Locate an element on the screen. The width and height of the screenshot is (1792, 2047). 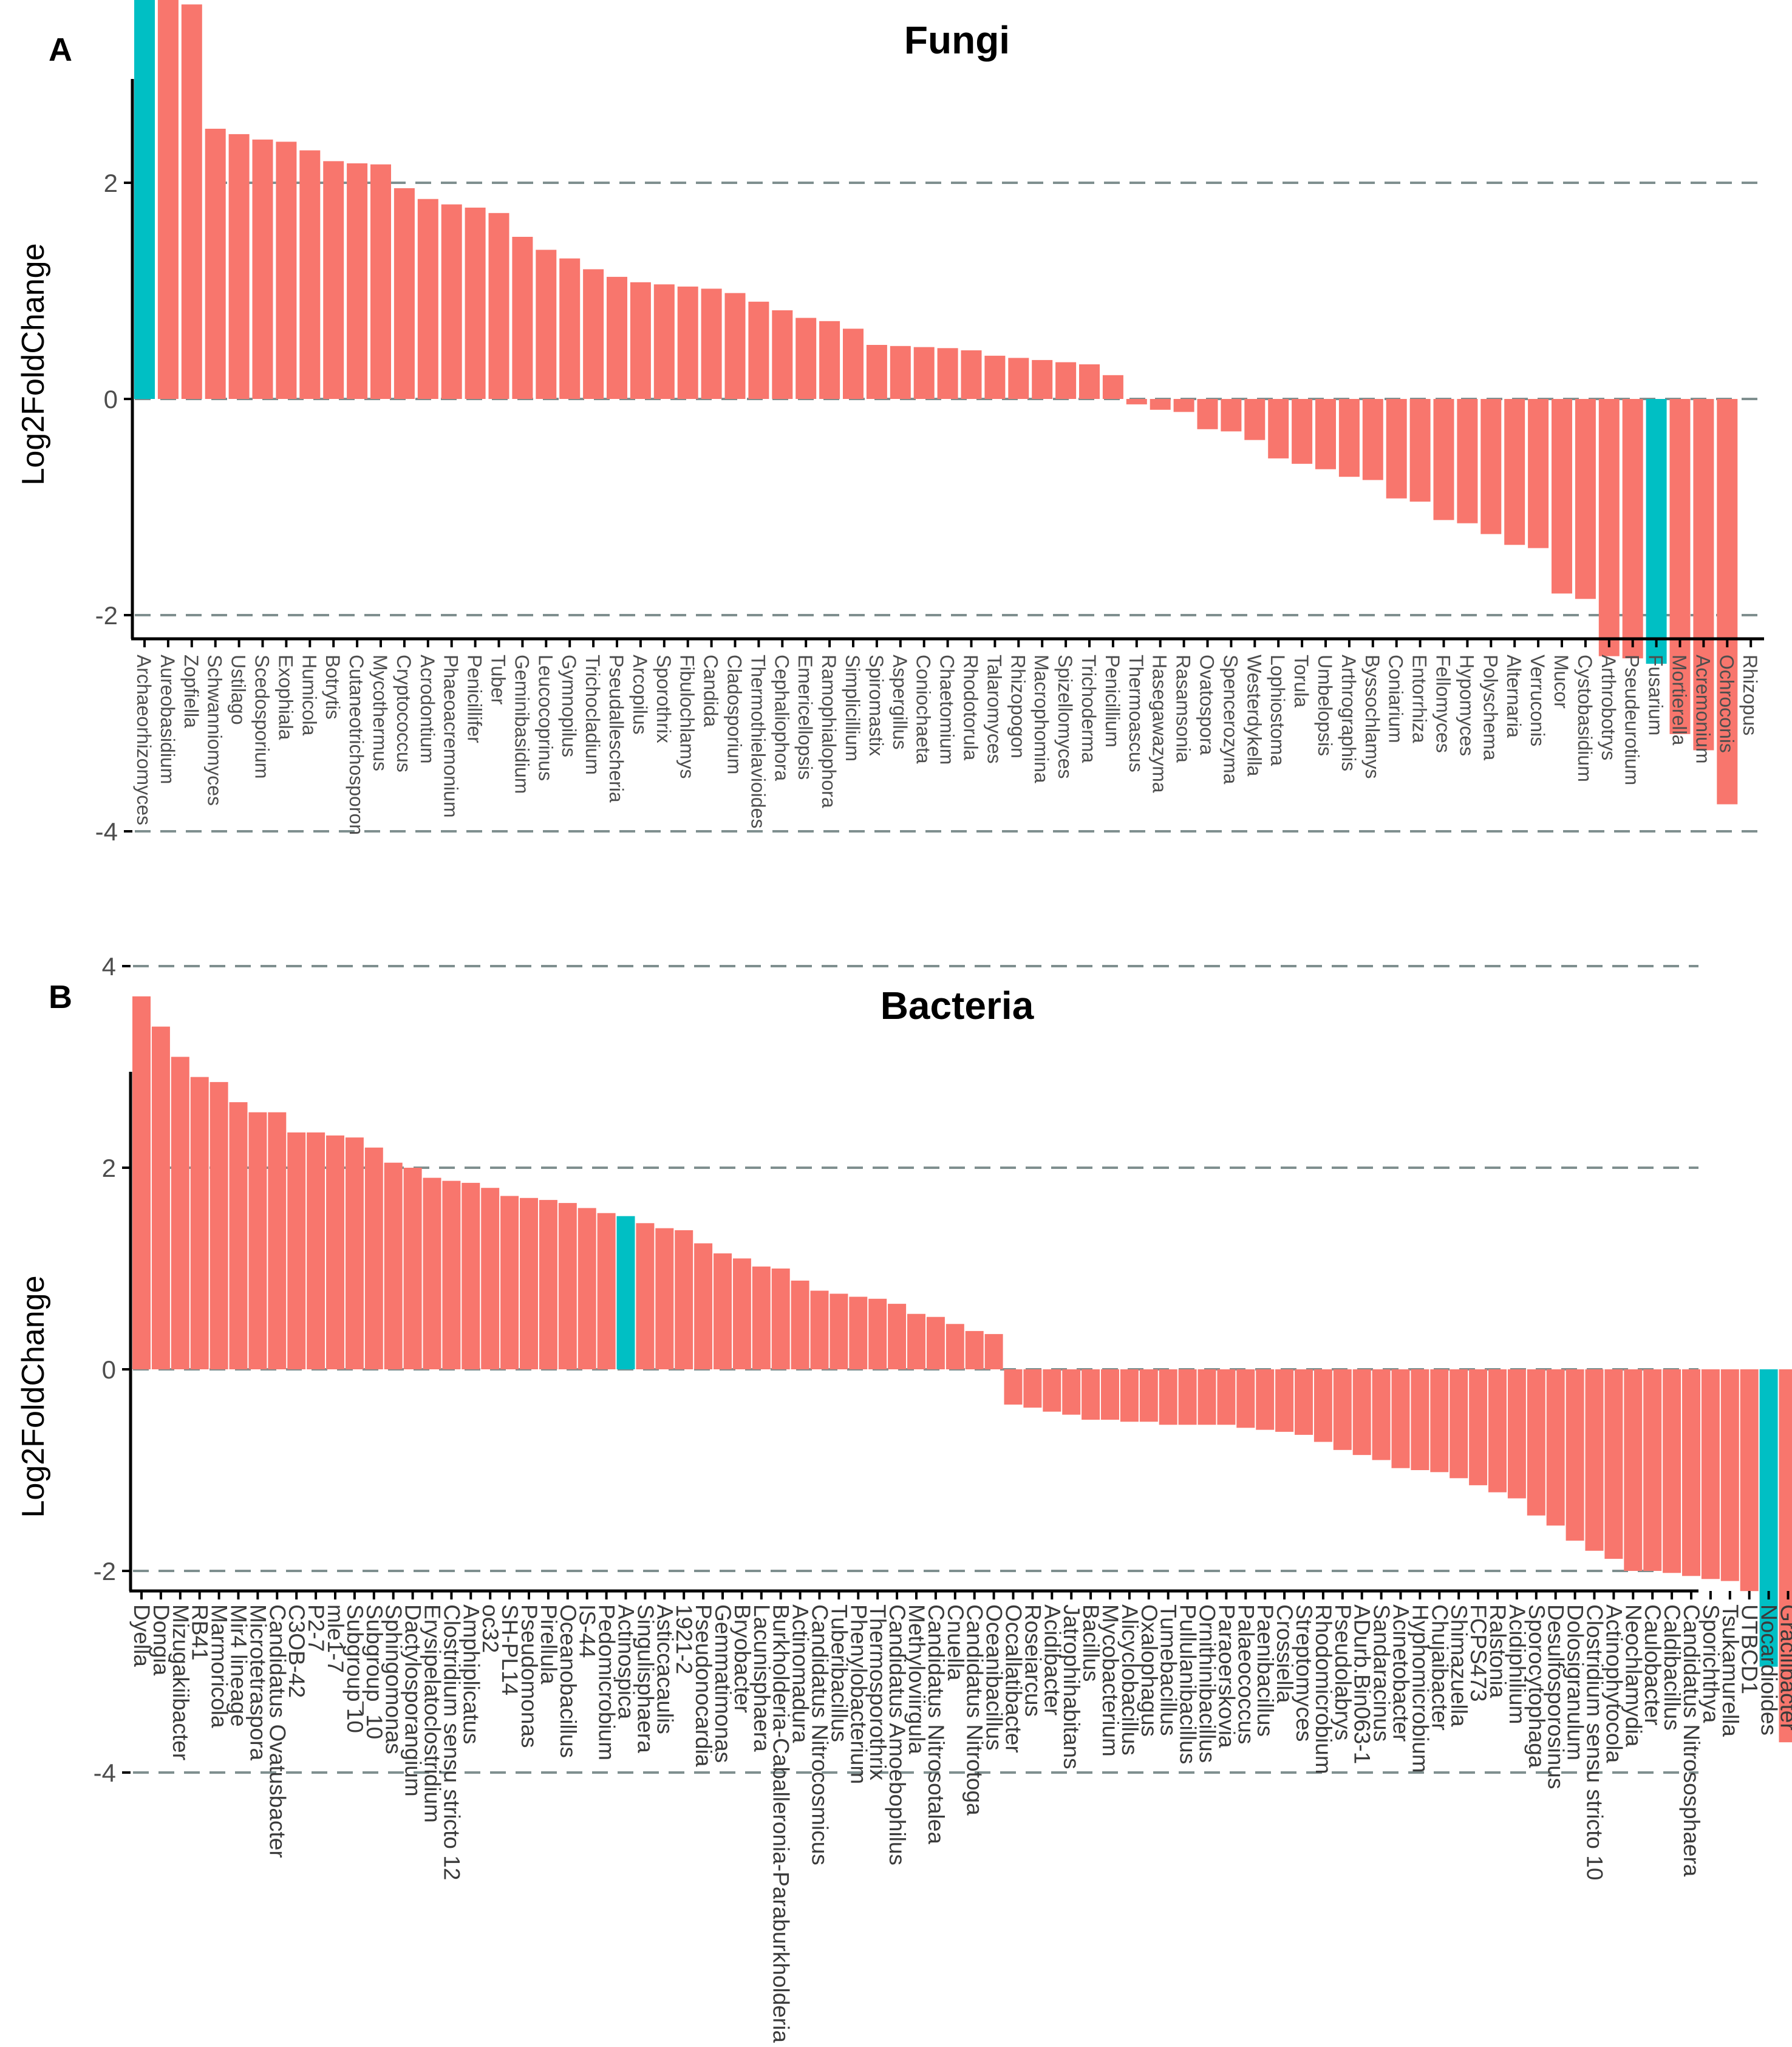
bar-mizugakiibacter is located at coordinates (180, 1213).